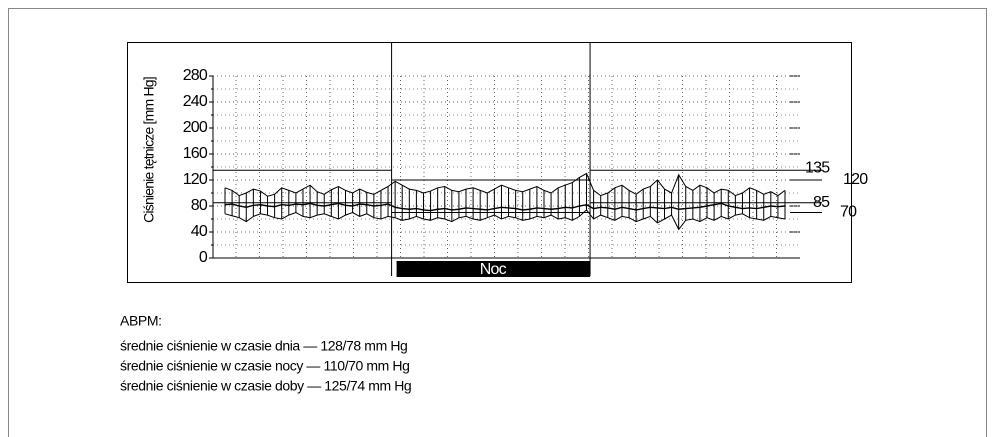 This screenshot has width=995, height=437. Describe the element at coordinates (195, 179) in the screenshot. I see `y-tick-label: 120` at that location.